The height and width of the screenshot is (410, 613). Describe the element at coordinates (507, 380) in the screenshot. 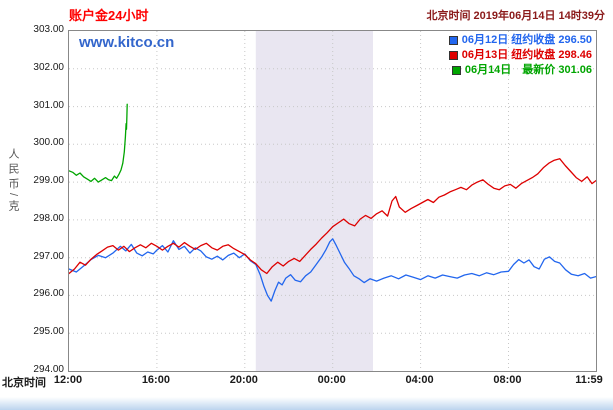

I see `x-tick-label: 08:00` at that location.